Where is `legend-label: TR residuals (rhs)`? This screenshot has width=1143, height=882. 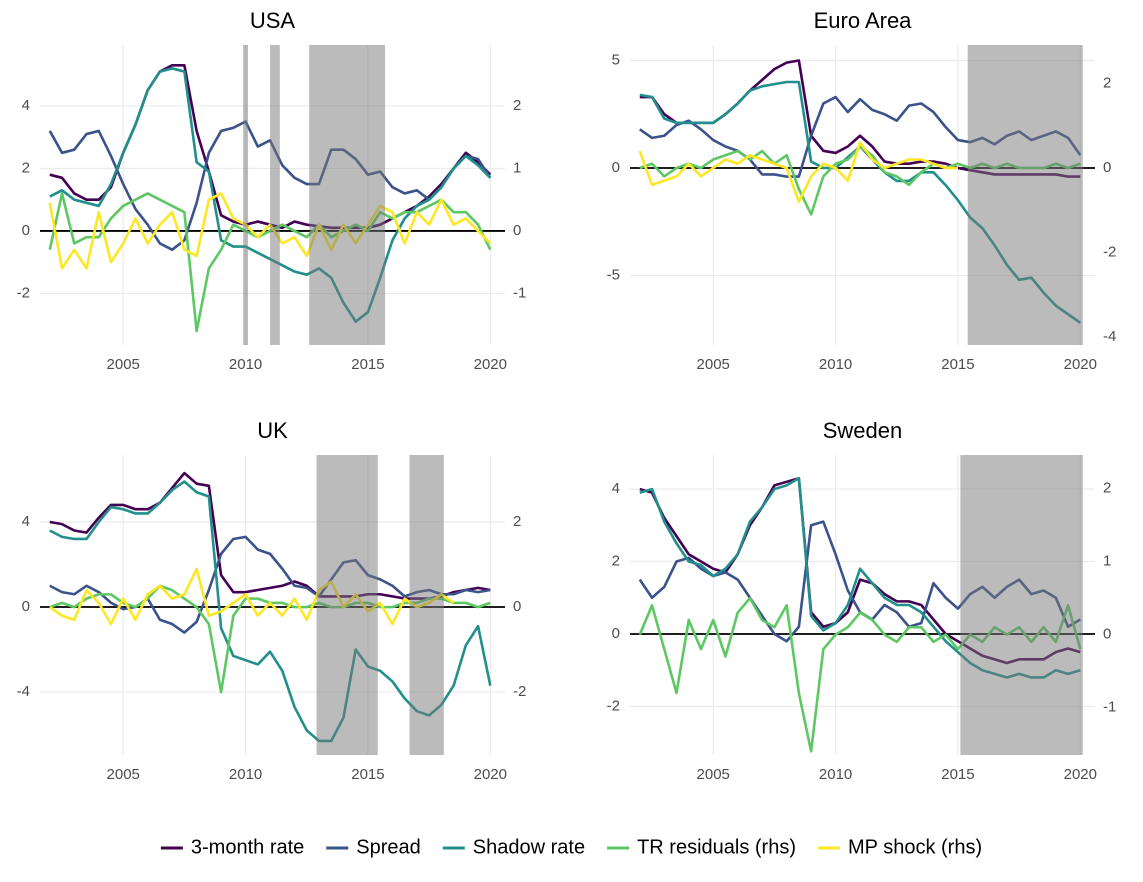 legend-label: TR residuals (rhs) is located at coordinates (716, 847).